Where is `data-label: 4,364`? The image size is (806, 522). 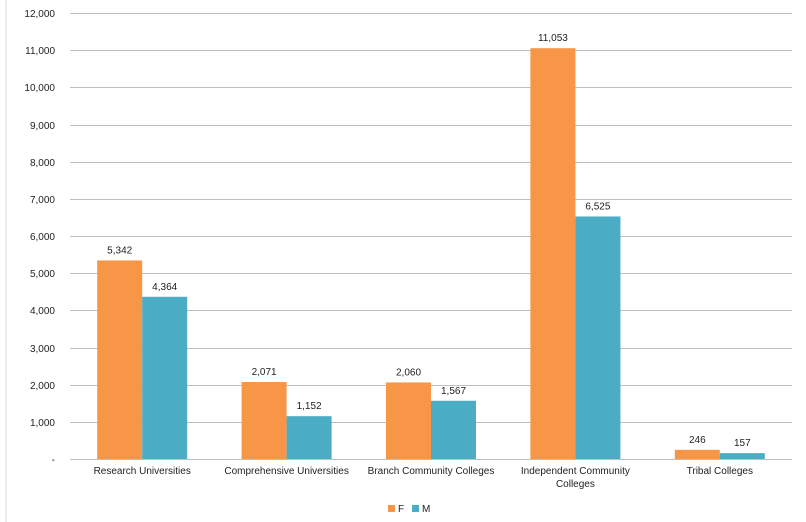
data-label: 4,364 is located at coordinates (164, 287).